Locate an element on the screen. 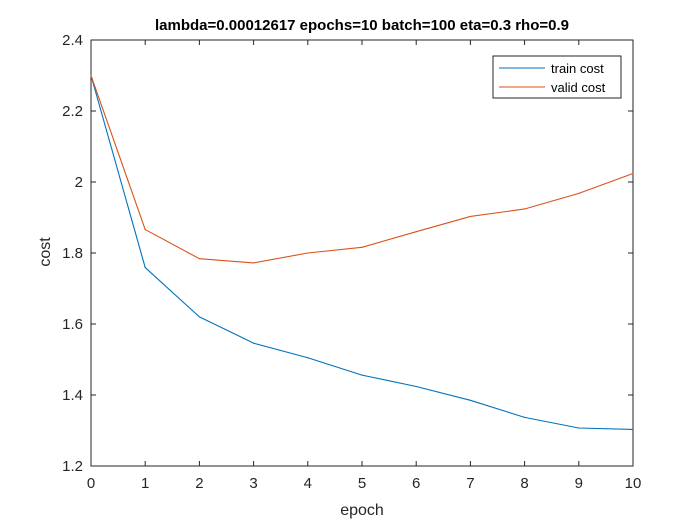 The image size is (700, 525). legend-label: train cost is located at coordinates (577, 68).